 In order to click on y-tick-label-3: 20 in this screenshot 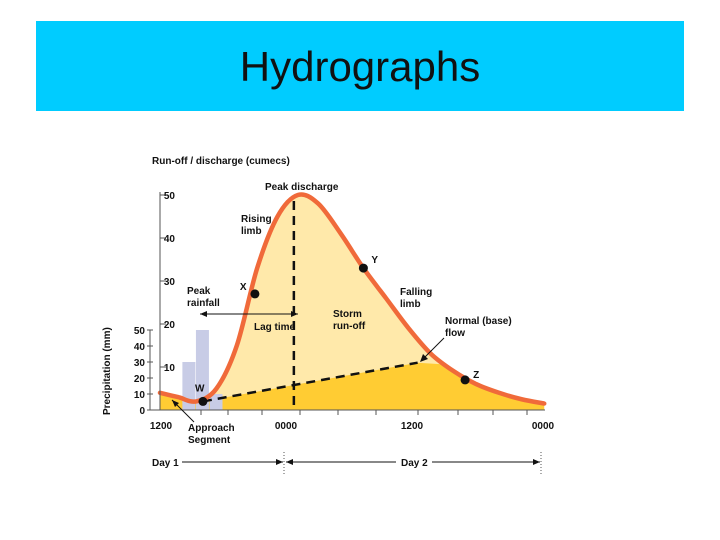, I will do `click(170, 325)`.